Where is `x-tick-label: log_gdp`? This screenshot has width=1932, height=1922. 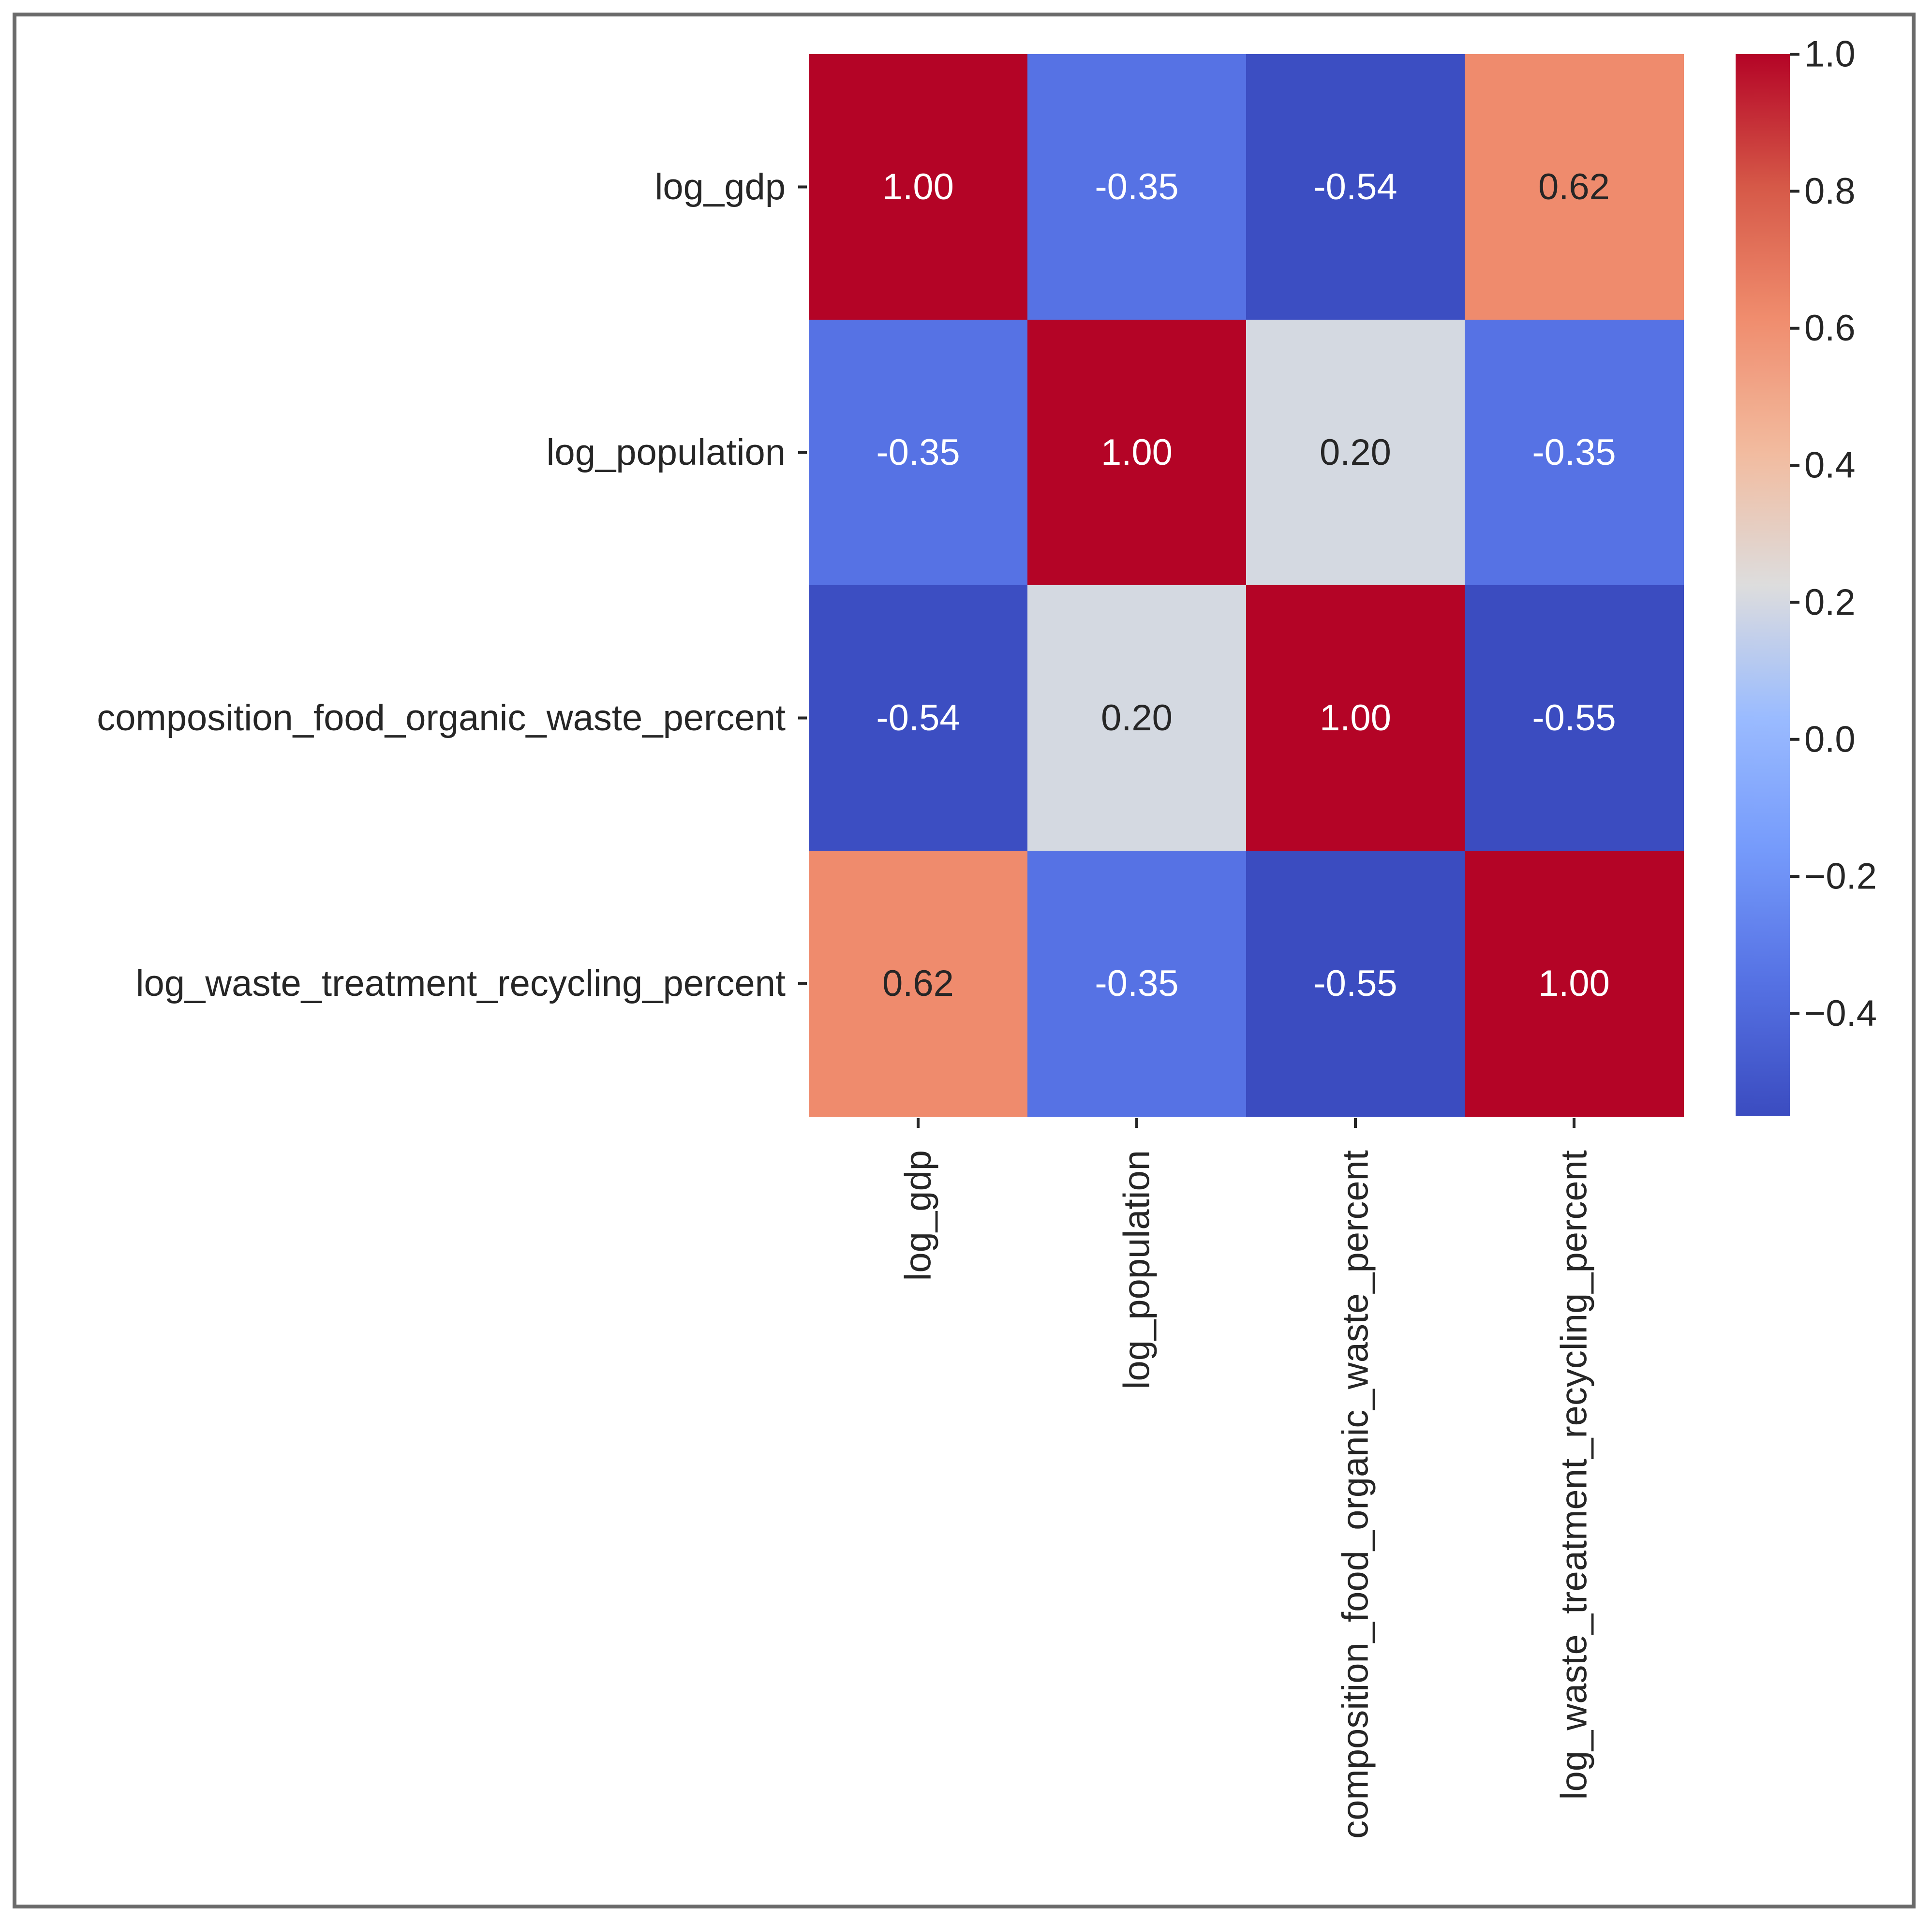 x-tick-label: log_gdp is located at coordinates (918, 1215).